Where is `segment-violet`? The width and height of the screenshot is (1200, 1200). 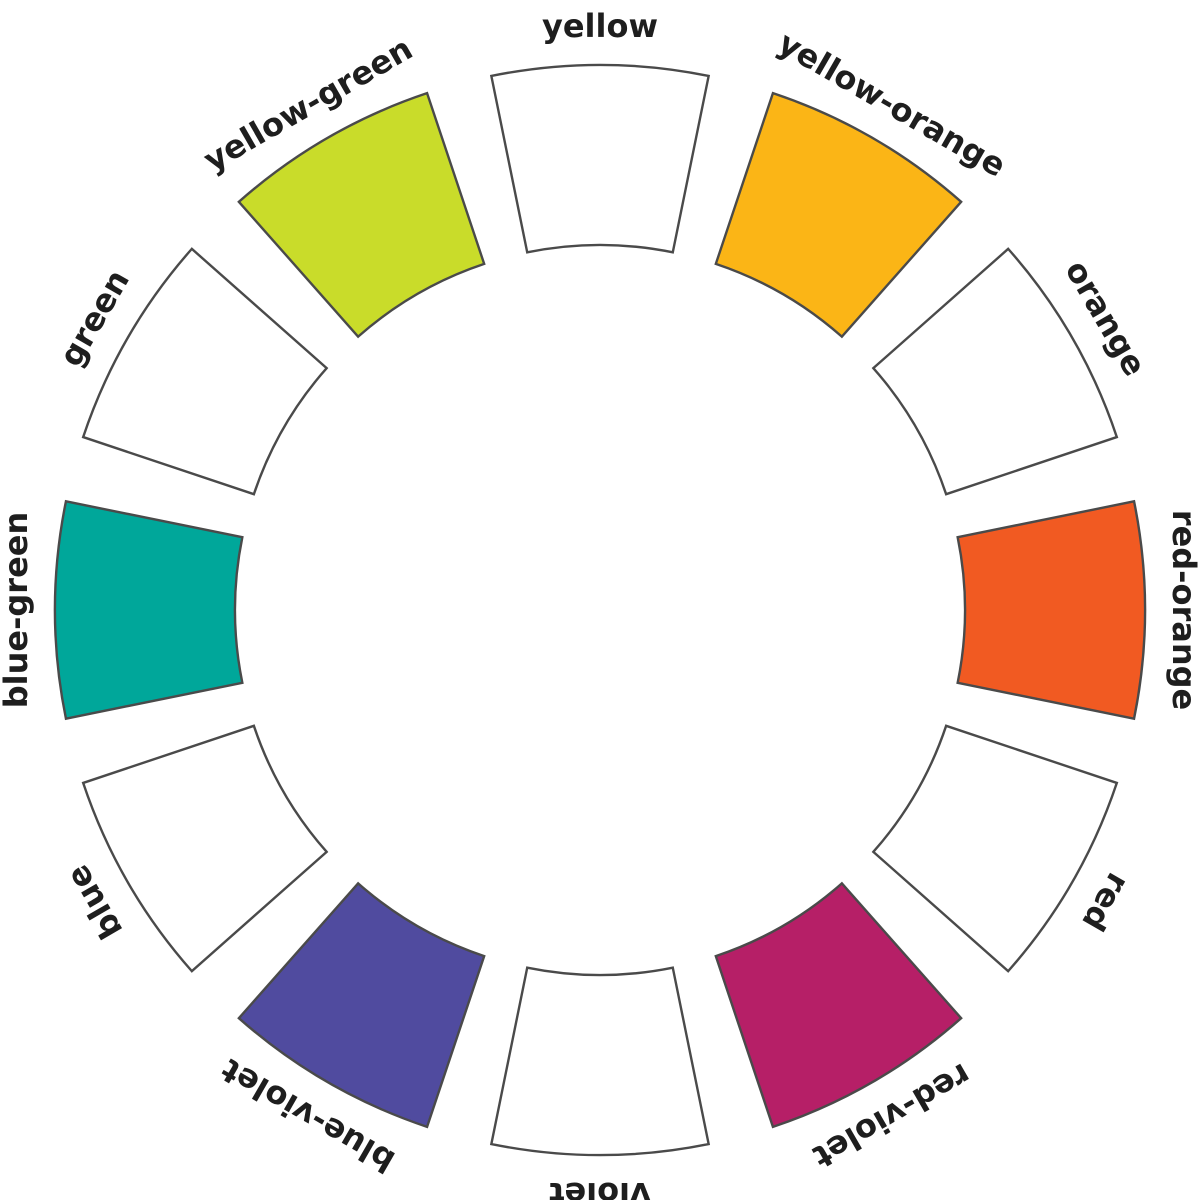 segment-violet is located at coordinates (600, 1061).